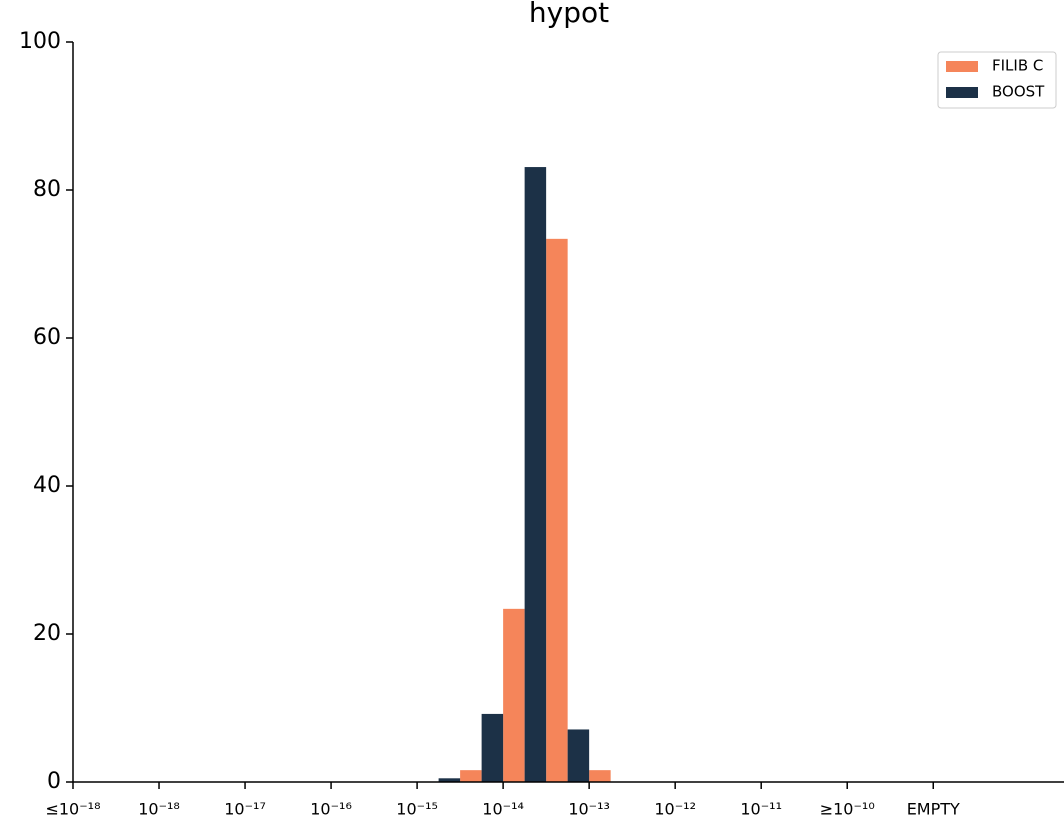 This screenshot has height=823, width=1064. Describe the element at coordinates (245, 809) in the screenshot. I see `x-tick-label: 10⁻¹⁷` at that location.